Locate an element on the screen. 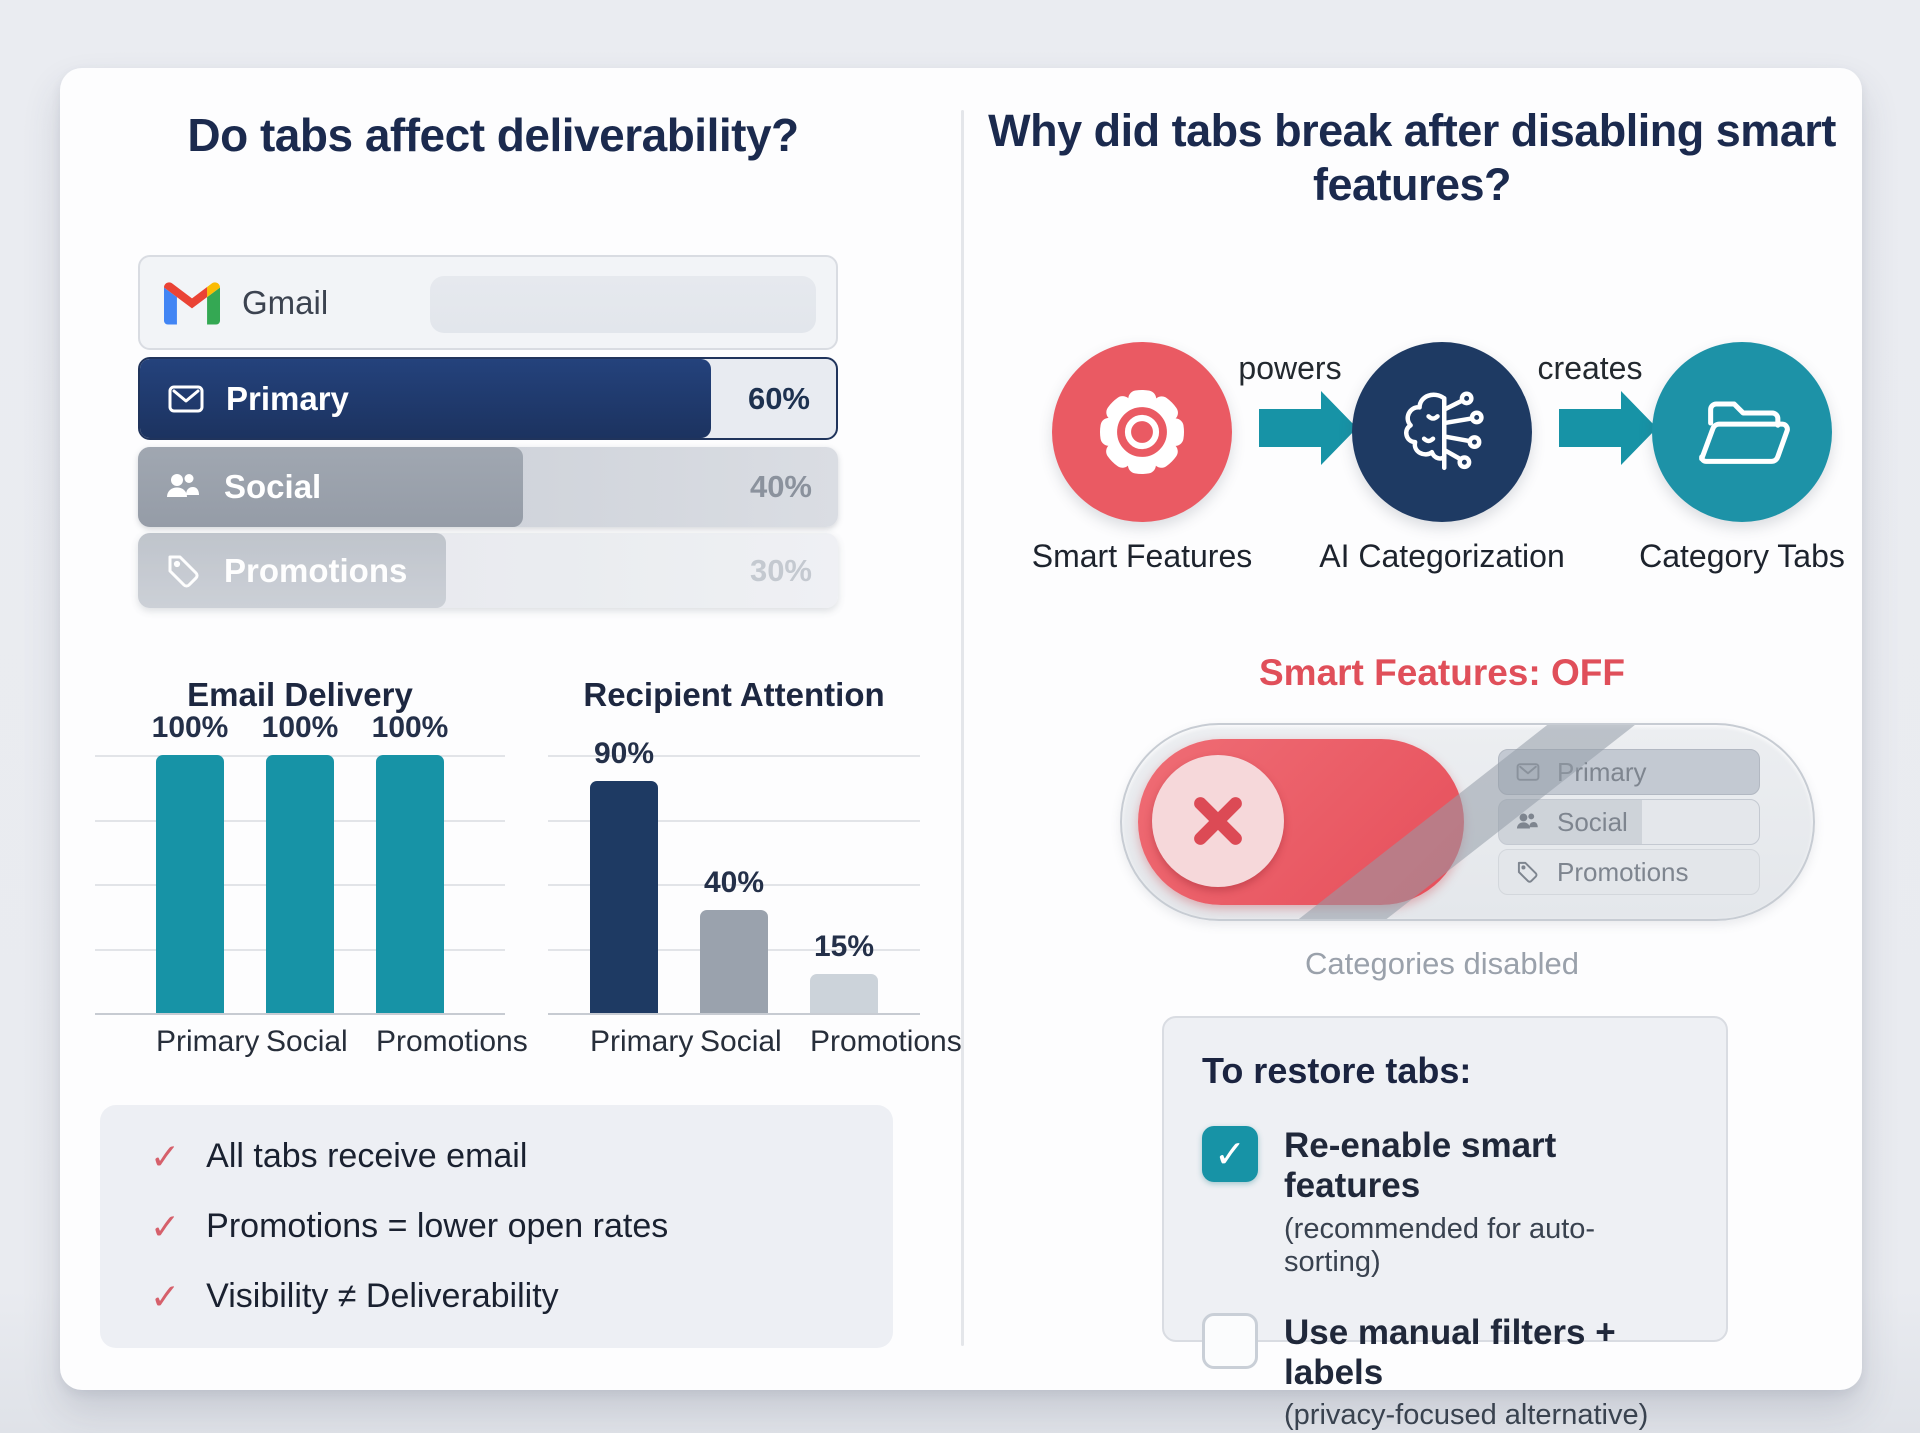  arrow-label: creates is located at coordinates (1590, 368).